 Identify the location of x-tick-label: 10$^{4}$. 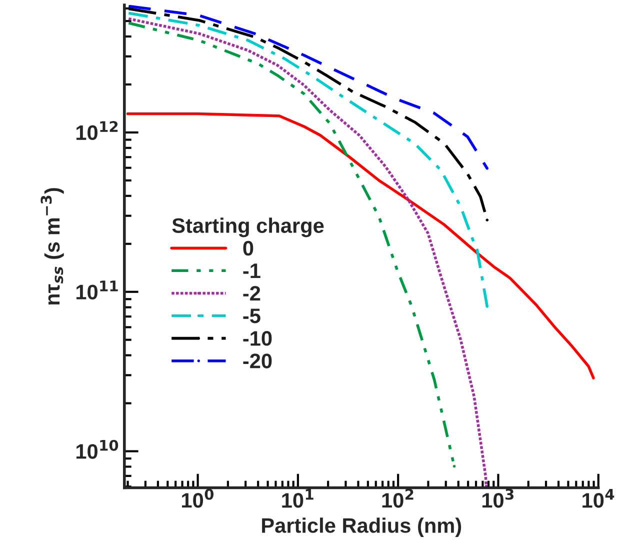
(598, 498).